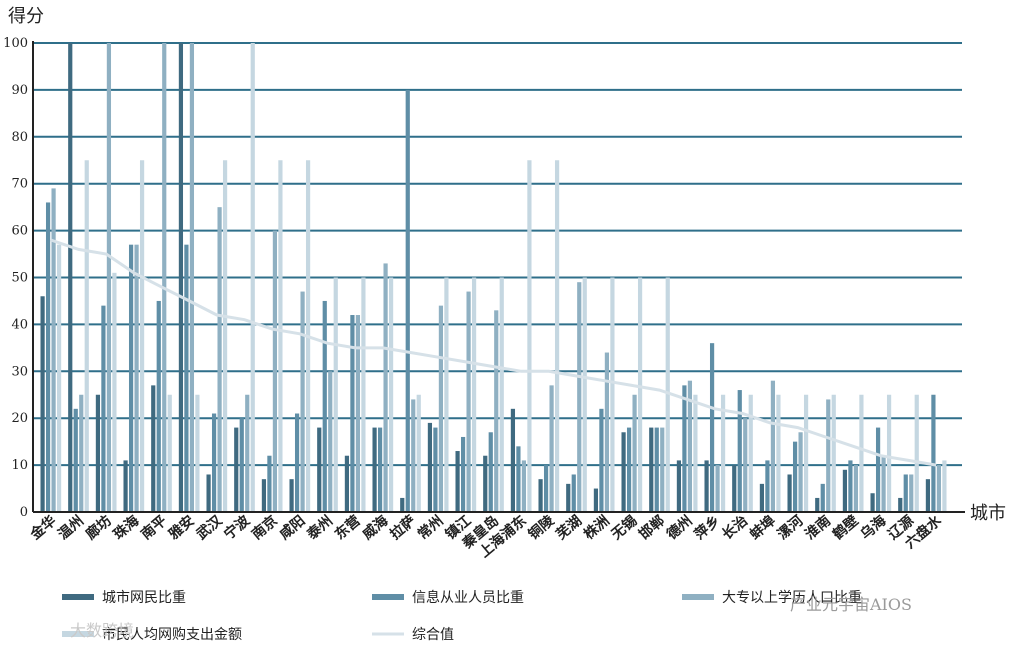 This screenshot has height=649, width=1017. I want to click on x-tick-label: 泰州, so click(319, 528).